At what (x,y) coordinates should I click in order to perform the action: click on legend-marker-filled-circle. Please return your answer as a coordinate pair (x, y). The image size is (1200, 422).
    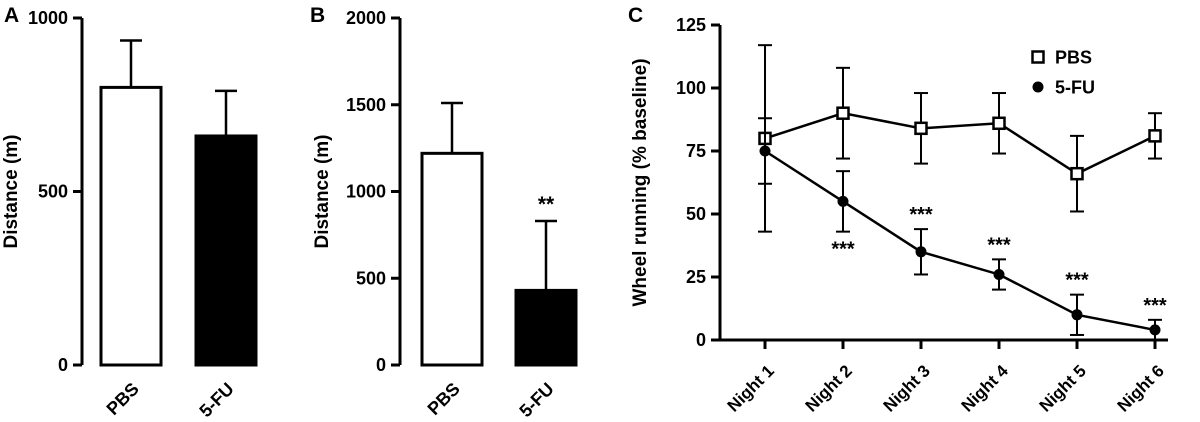
    Looking at the image, I should click on (1038, 87).